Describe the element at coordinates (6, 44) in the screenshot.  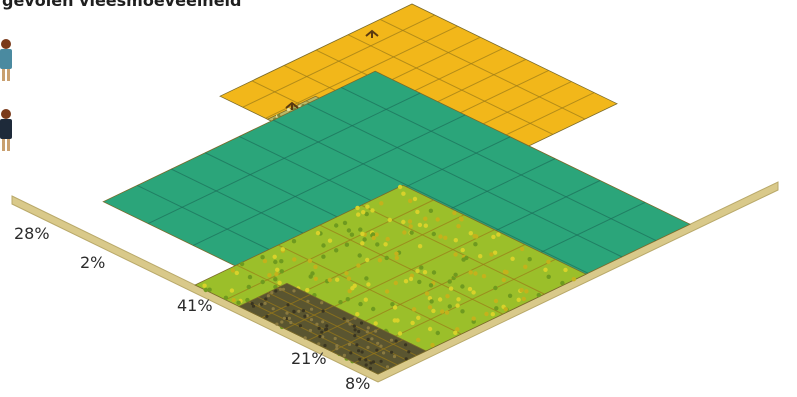
I see `person-head` at that location.